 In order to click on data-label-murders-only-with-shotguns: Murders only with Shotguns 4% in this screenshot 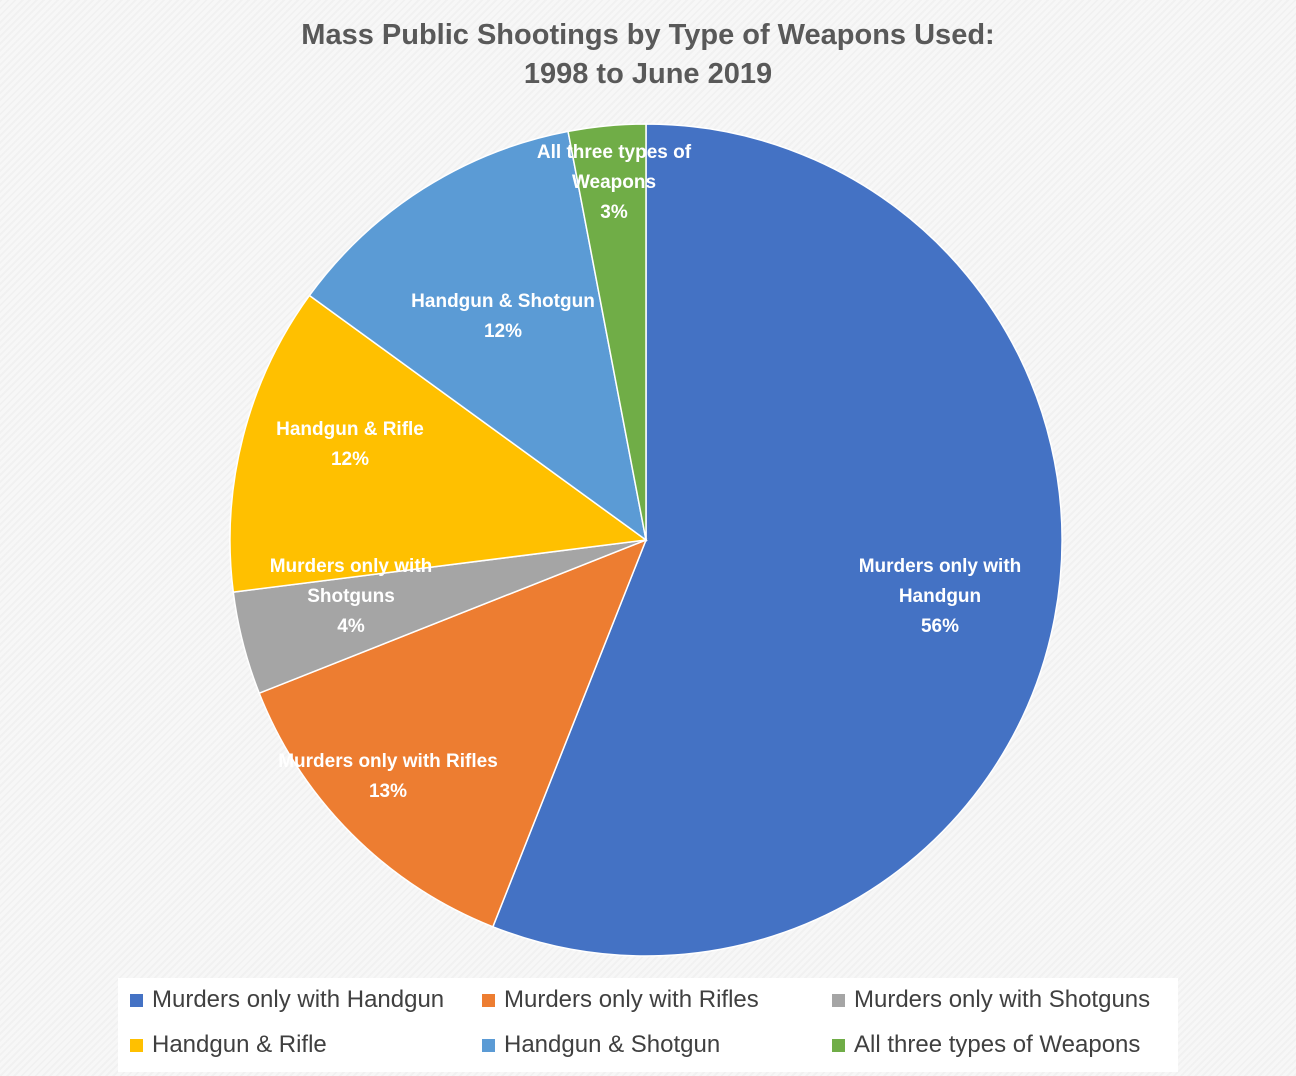, I will do `click(351, 596)`.